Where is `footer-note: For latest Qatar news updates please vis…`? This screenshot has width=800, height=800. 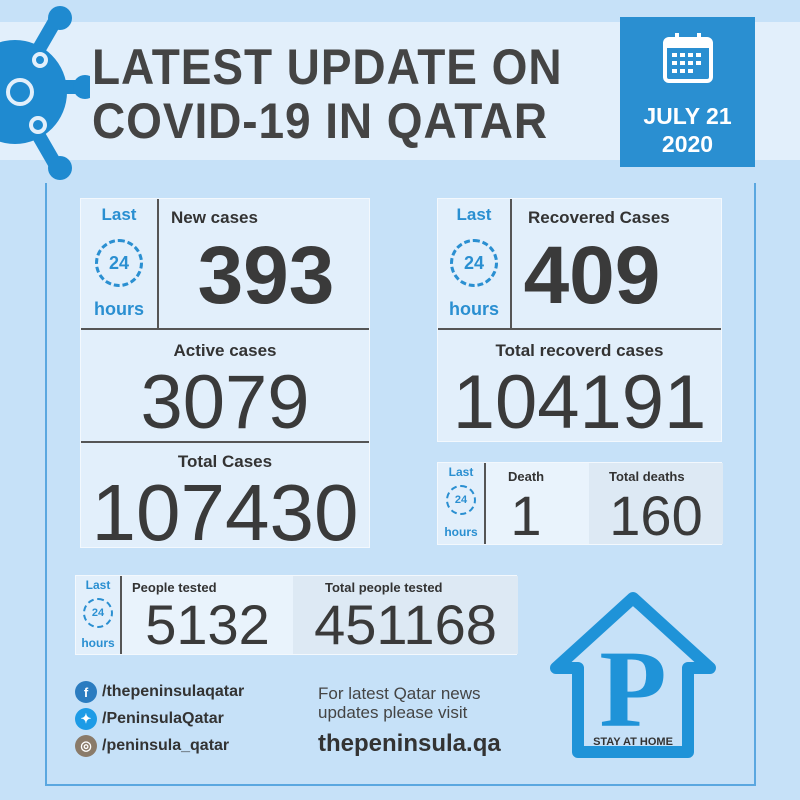
footer-note: For latest Qatar news updates please vis… is located at coordinates (399, 703).